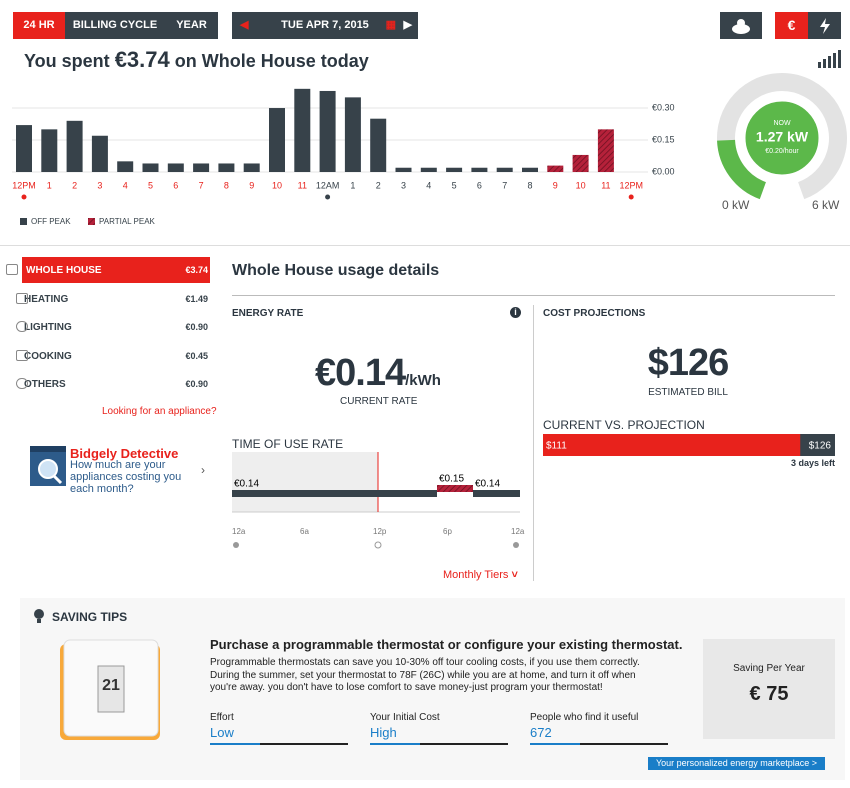 Image resolution: width=850 pixels, height=788 pixels. Describe the element at coordinates (541, 732) in the screenshot. I see `metric-value: 672` at that location.